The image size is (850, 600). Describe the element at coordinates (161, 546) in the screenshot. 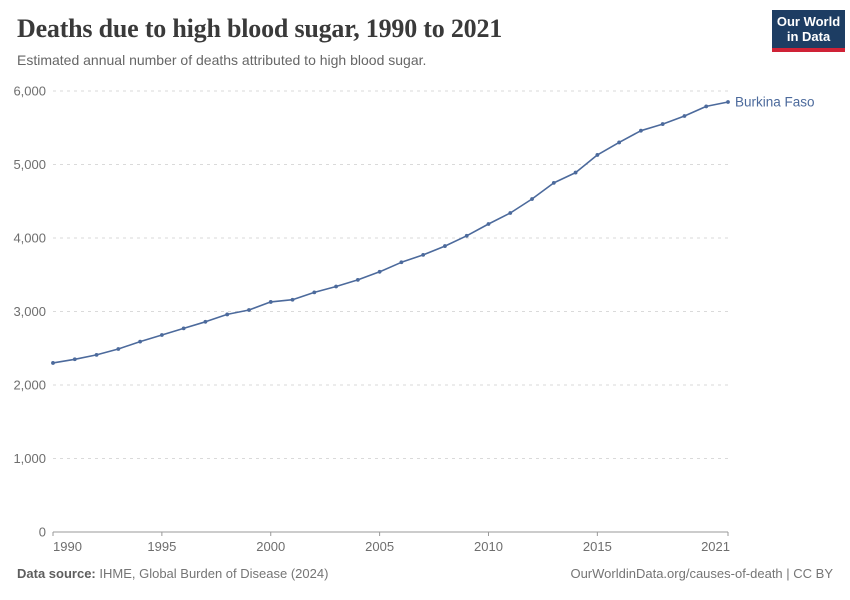

I see `x-tick-label: 1995` at that location.